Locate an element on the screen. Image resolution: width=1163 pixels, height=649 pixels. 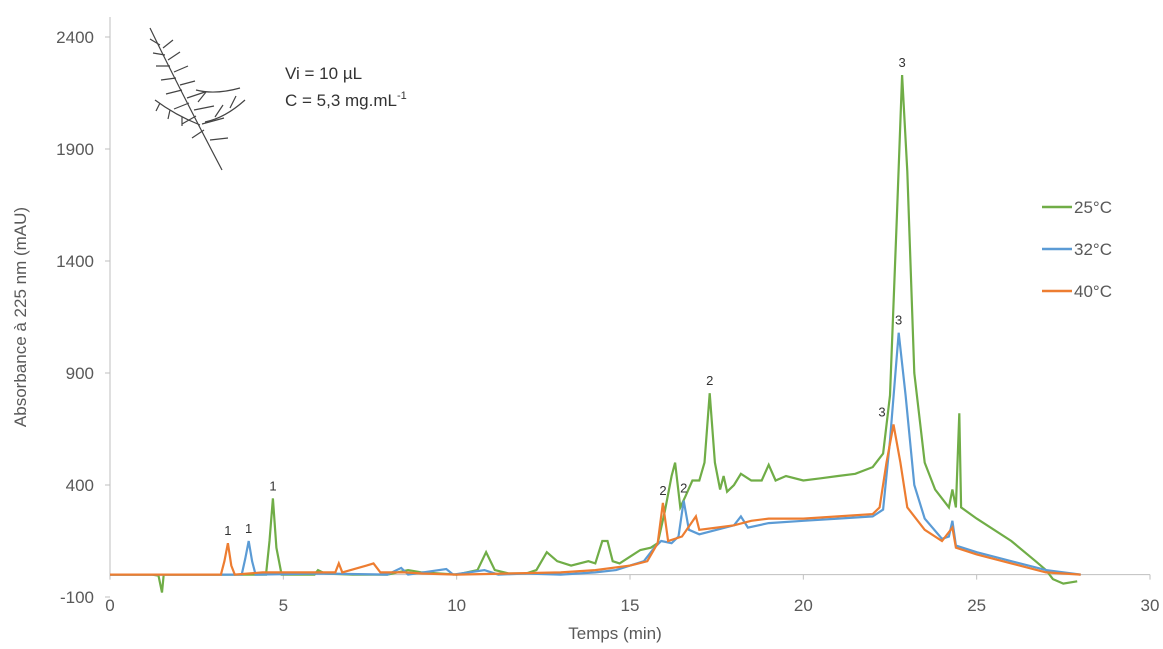
x-axis-title: Temps (min) is located at coordinates (615, 633).